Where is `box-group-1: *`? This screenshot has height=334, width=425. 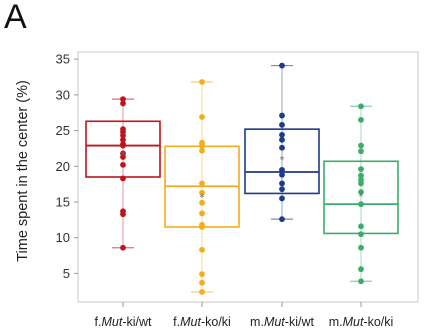 box-group-1: * is located at coordinates (123, 173).